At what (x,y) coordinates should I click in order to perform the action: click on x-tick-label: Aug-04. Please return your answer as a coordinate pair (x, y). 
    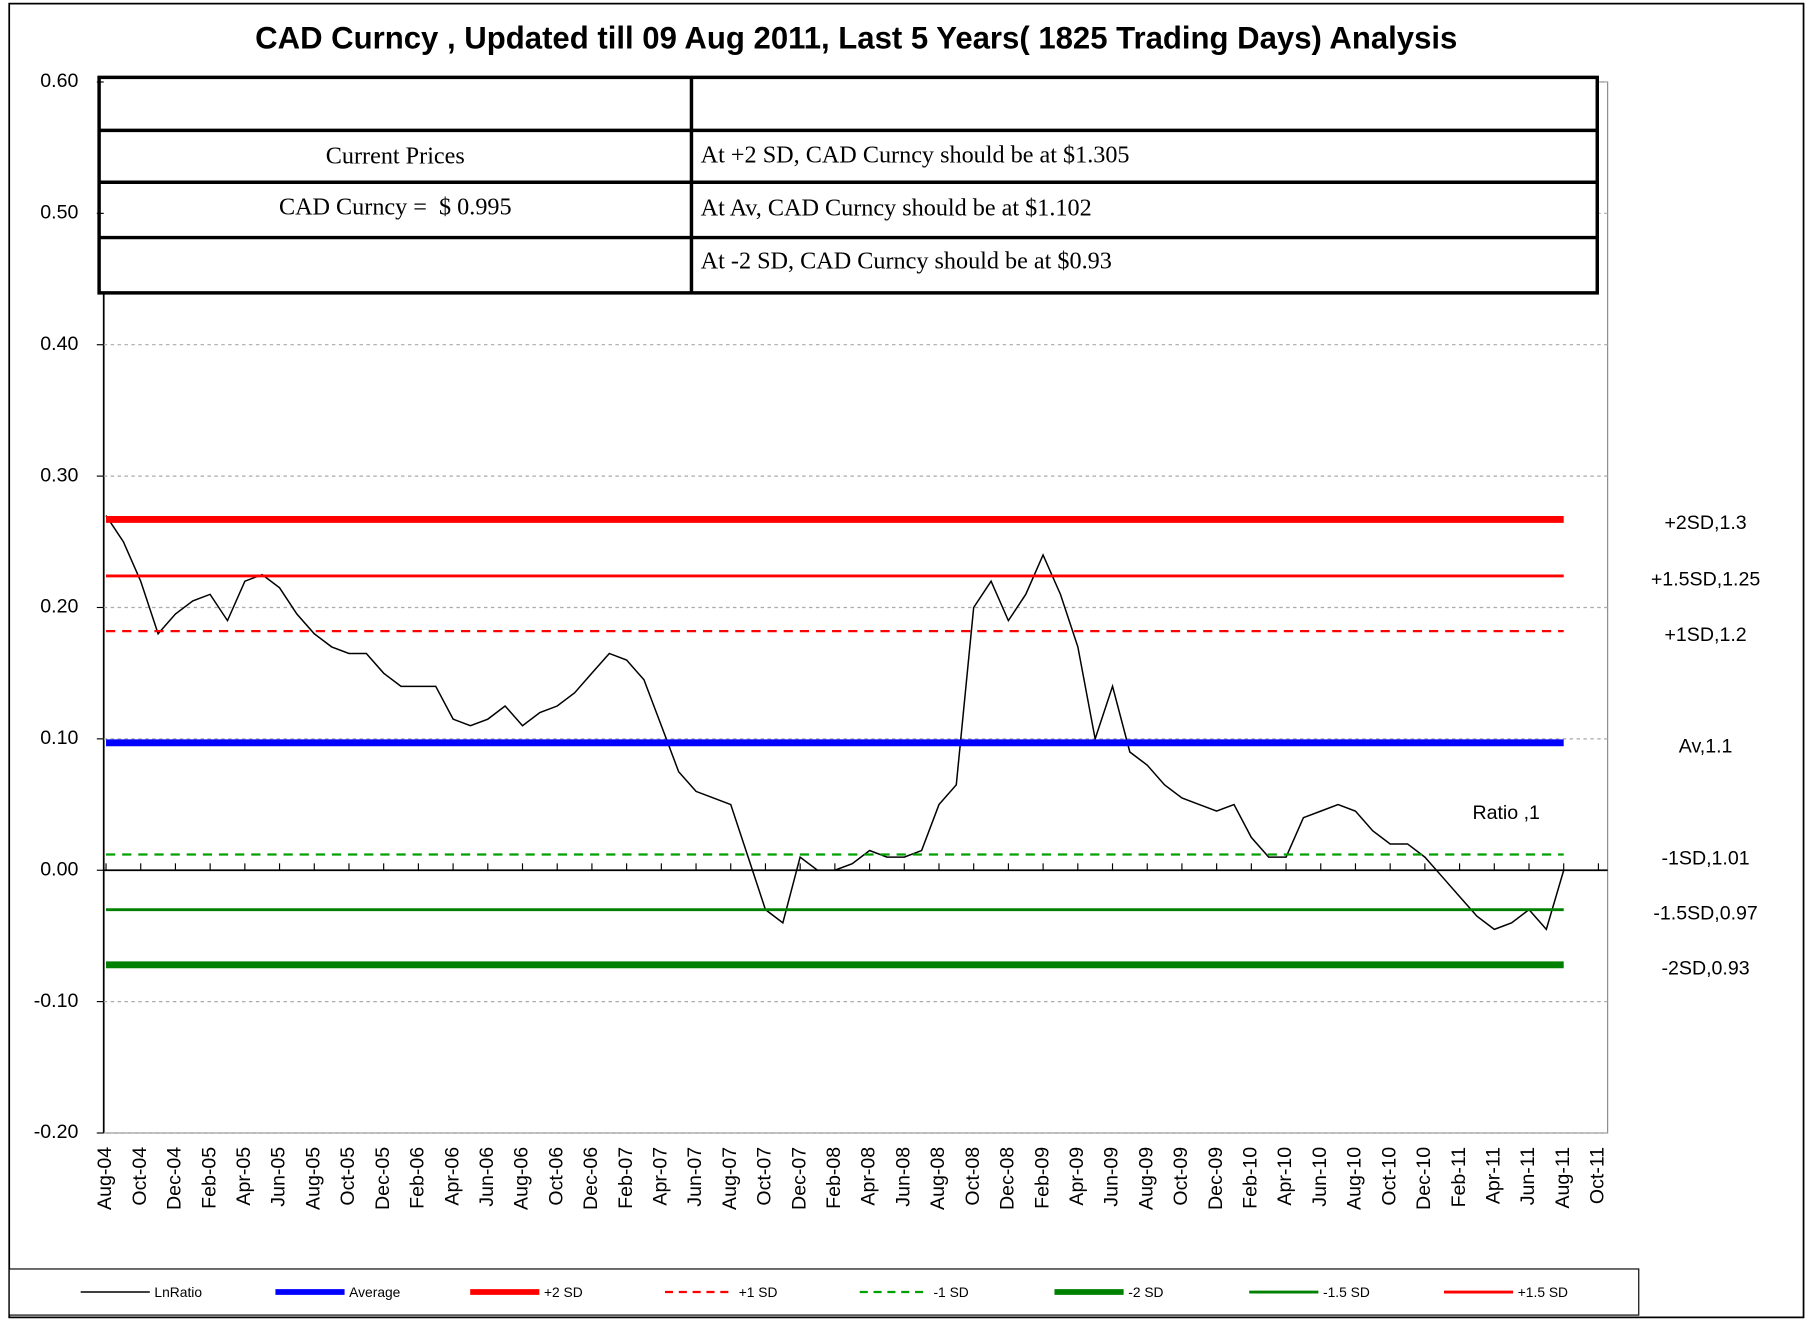
    Looking at the image, I should click on (105, 1178).